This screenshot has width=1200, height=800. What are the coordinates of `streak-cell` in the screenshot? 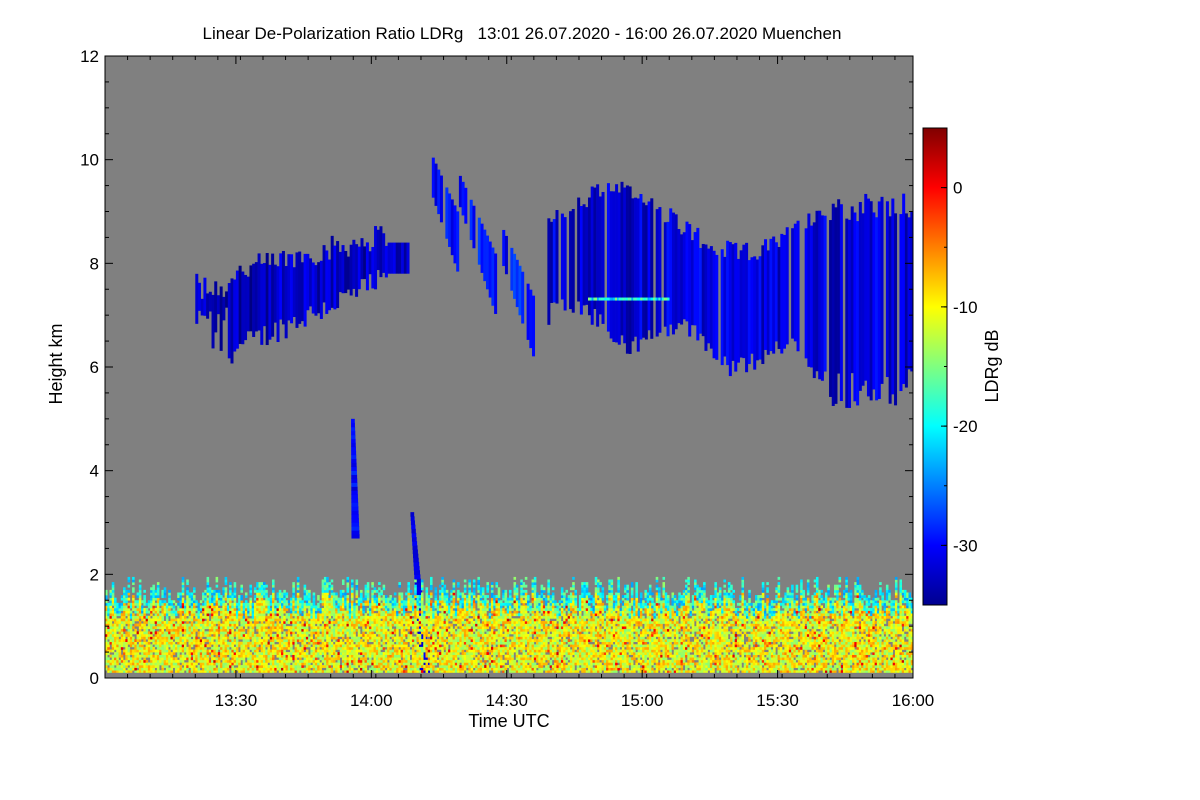 It's located at (355, 508).